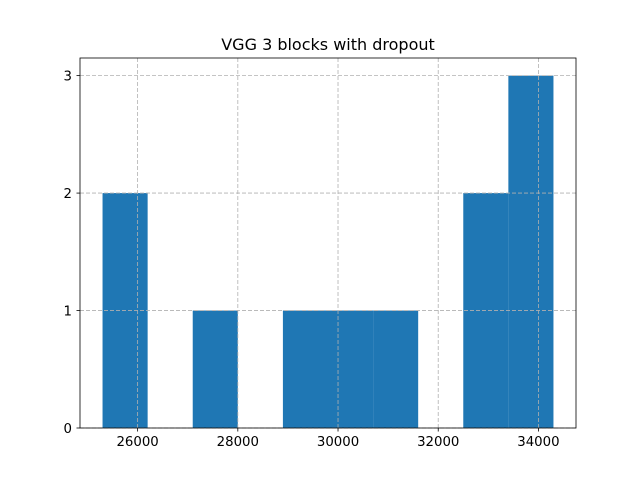  I want to click on x-tick-label: 32000, so click(438, 442).